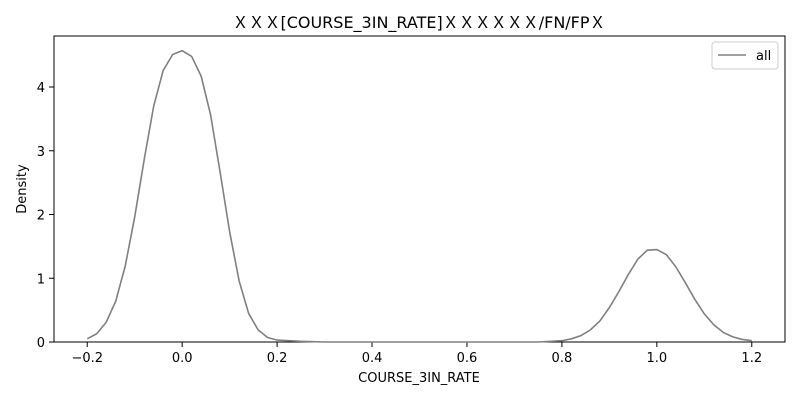 The image size is (800, 400). What do you see at coordinates (372, 358) in the screenshot?
I see `x-tick-label: 0.4` at bounding box center [372, 358].